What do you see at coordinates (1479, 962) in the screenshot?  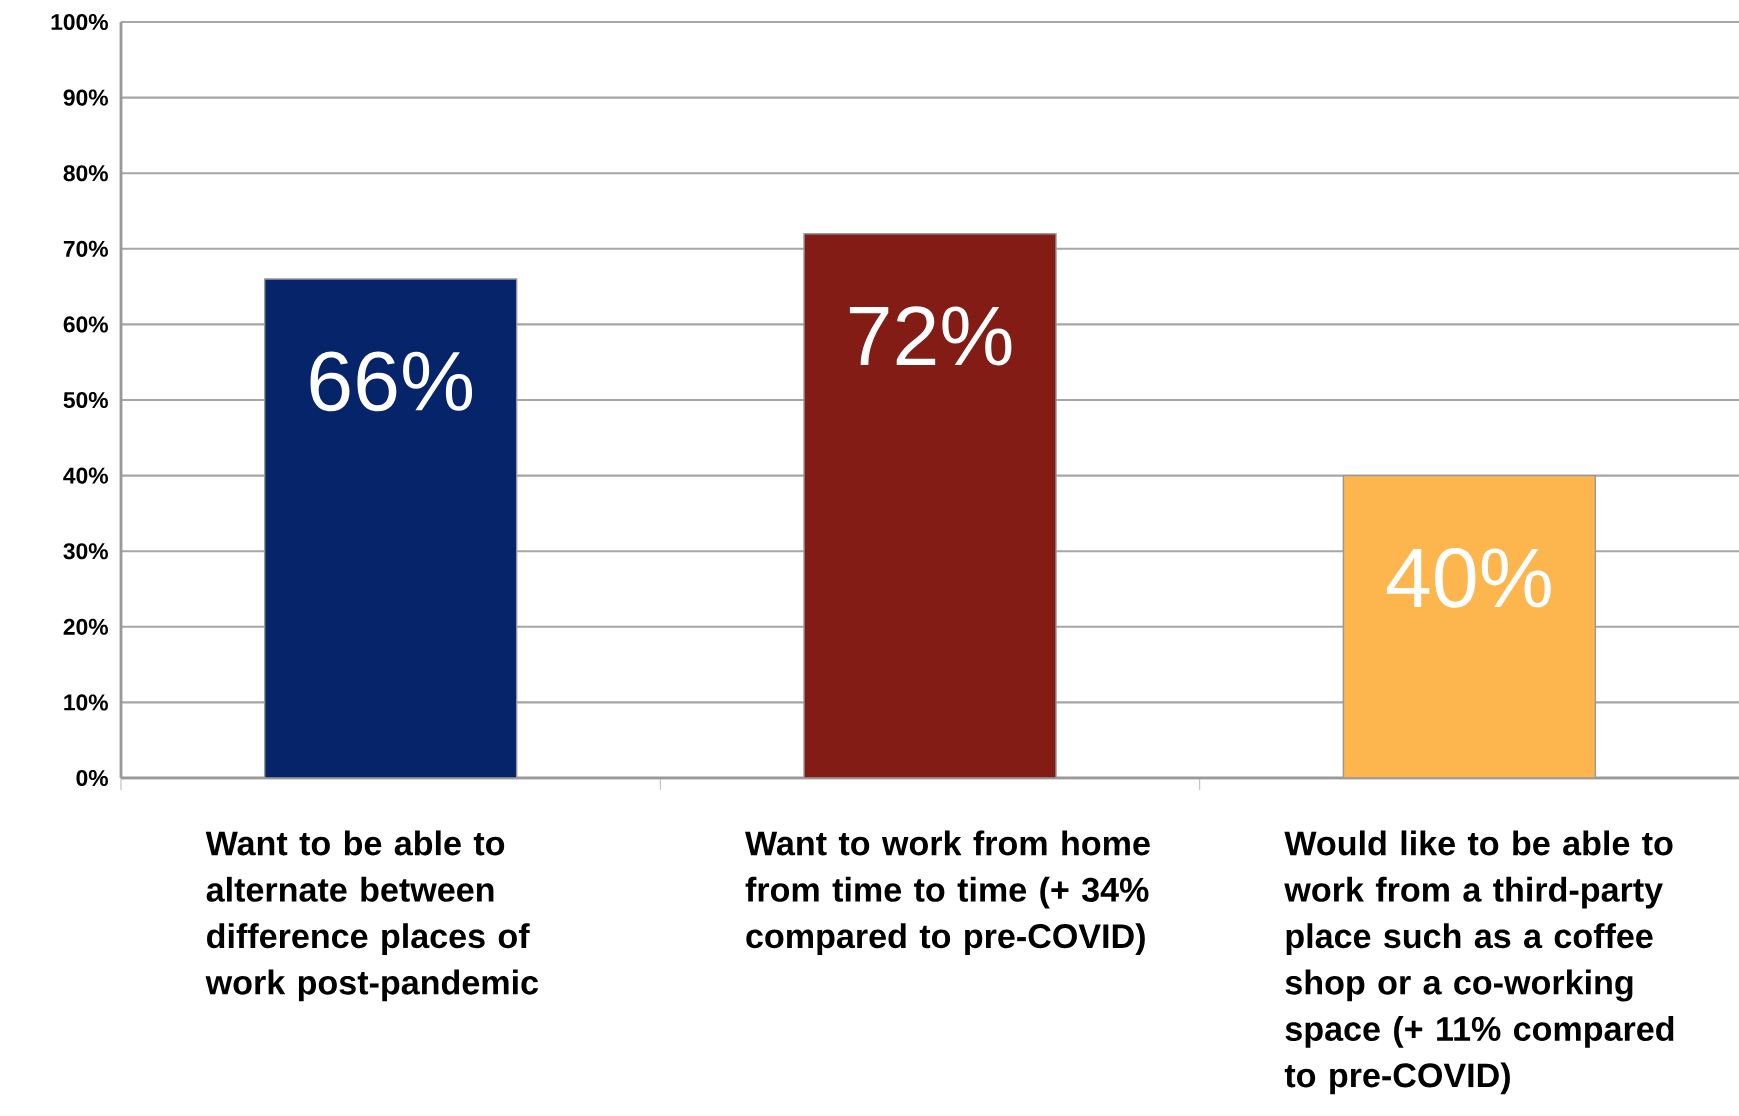 I see `x-tick-label: Would like to be able to work from a third-party place such as a coffee shop or a co-working space (+ 11% compared to pre-COVID)` at bounding box center [1479, 962].